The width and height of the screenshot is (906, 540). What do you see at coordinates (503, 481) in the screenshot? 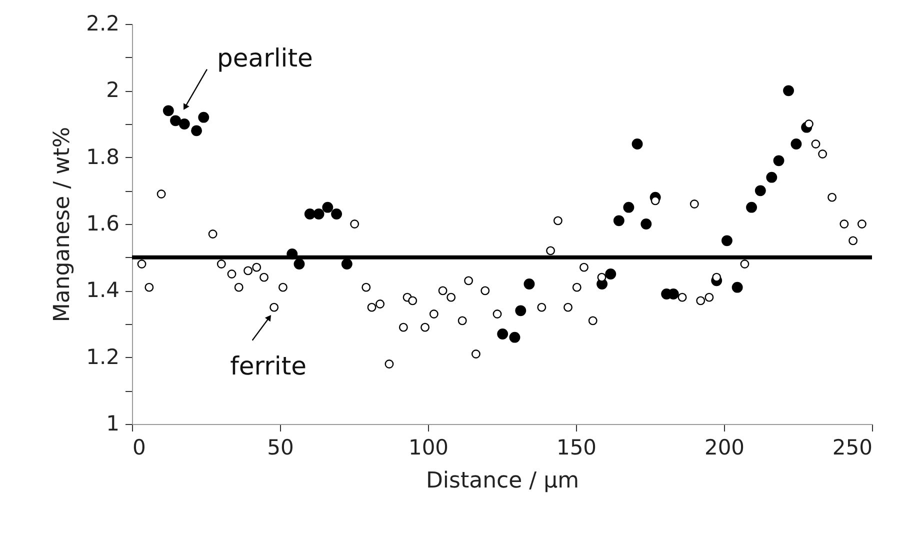
I see `x-axis-title: Distance / μm` at bounding box center [503, 481].